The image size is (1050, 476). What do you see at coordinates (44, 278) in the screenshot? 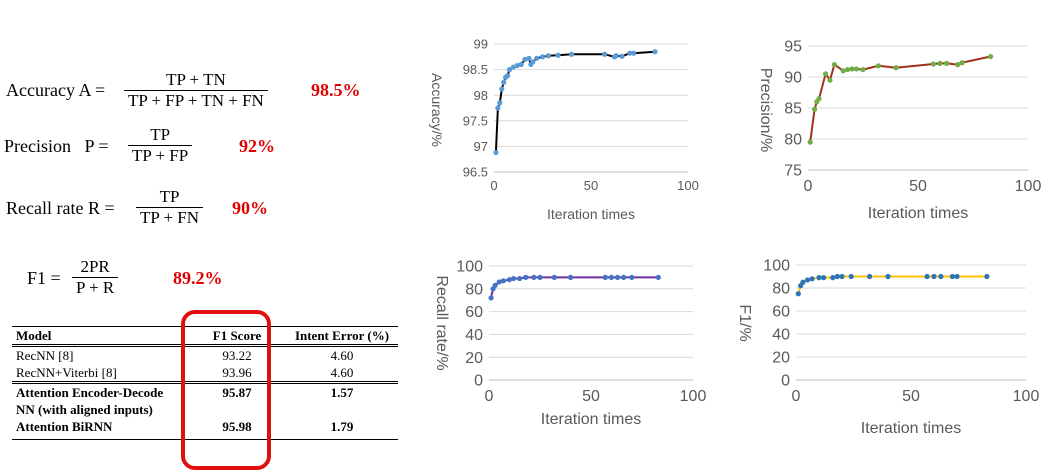
I see `f1-label: F1 =` at bounding box center [44, 278].